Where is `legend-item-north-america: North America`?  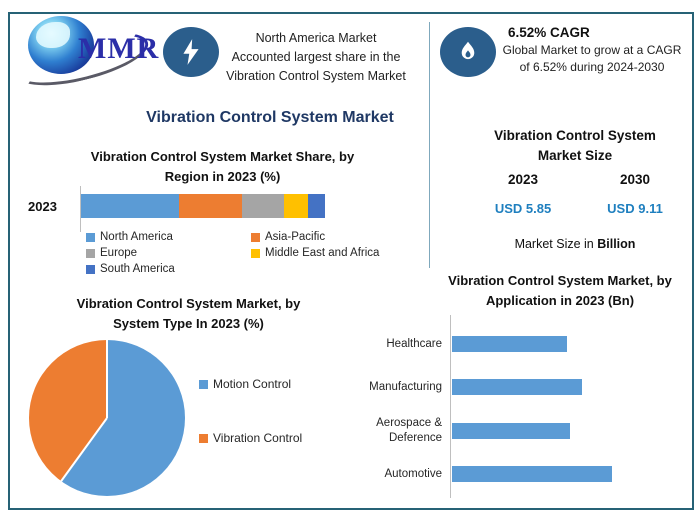 legend-item-north-america: North America is located at coordinates (168, 237).